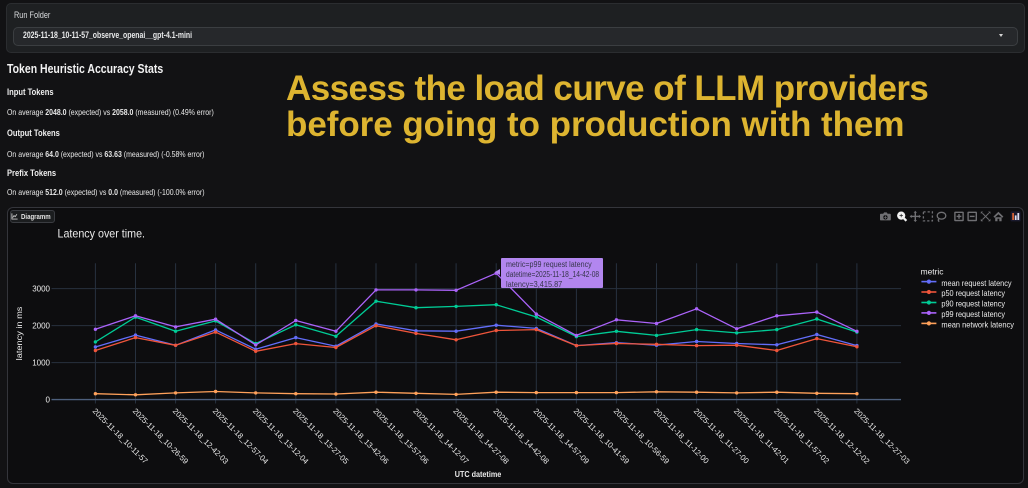 The width and height of the screenshot is (1028, 488). I want to click on svg-text: 1000, so click(41, 363).